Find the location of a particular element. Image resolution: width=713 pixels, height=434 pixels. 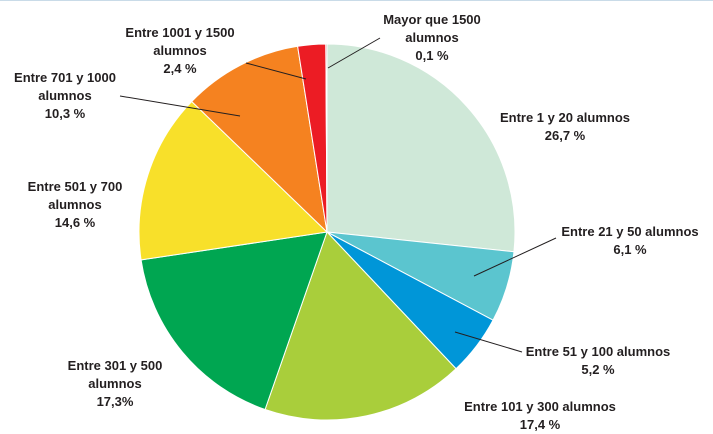

slice-label: Entre 701 y 1000 alumnos 10,3 % is located at coordinates (65, 96).